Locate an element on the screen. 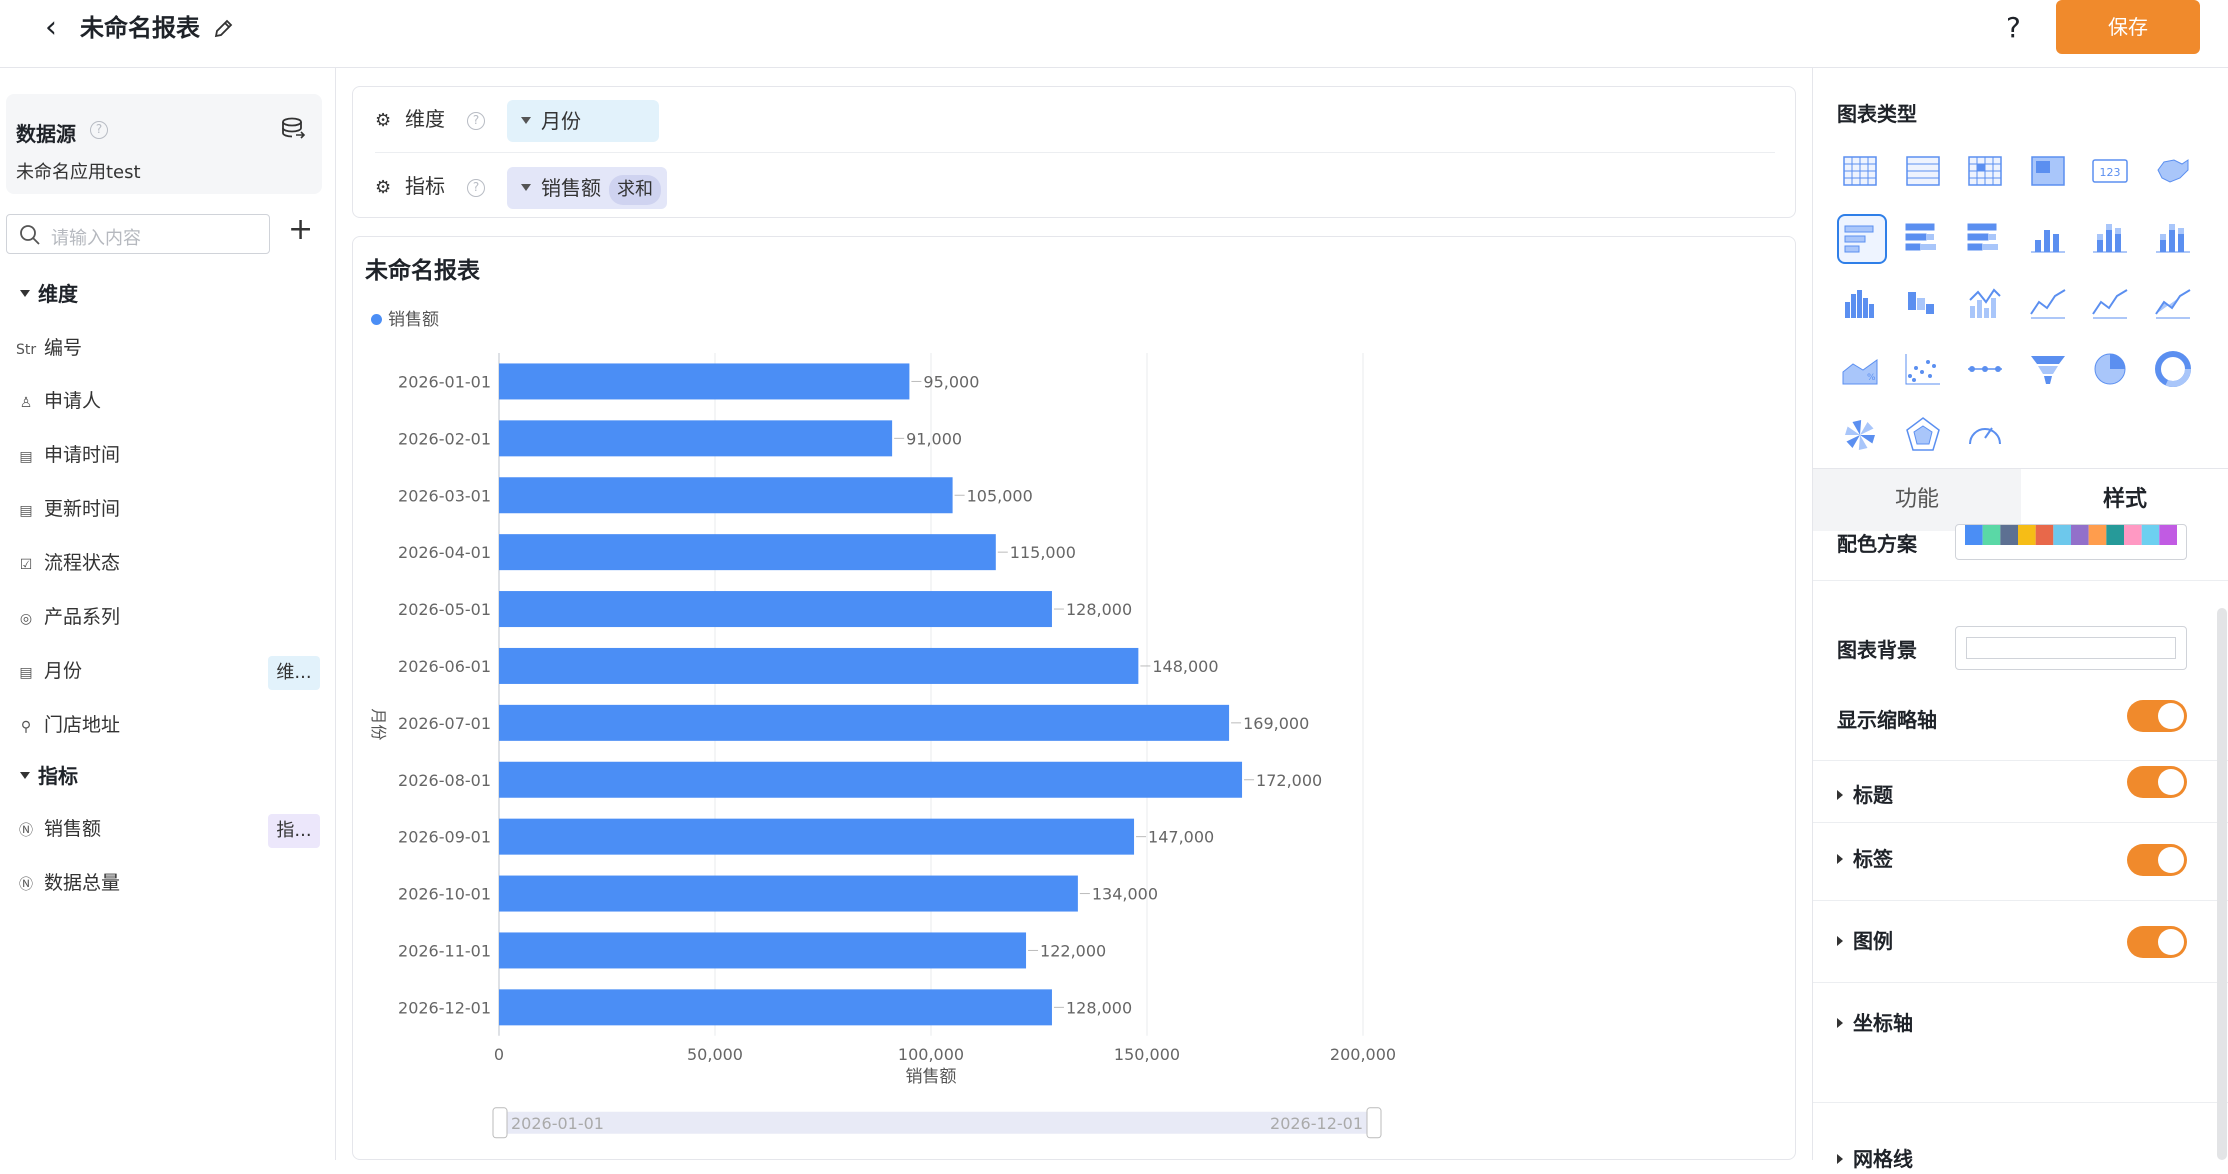 This screenshot has width=2228, height=1174. chart-type-map-icon is located at coordinates (2175, 173).